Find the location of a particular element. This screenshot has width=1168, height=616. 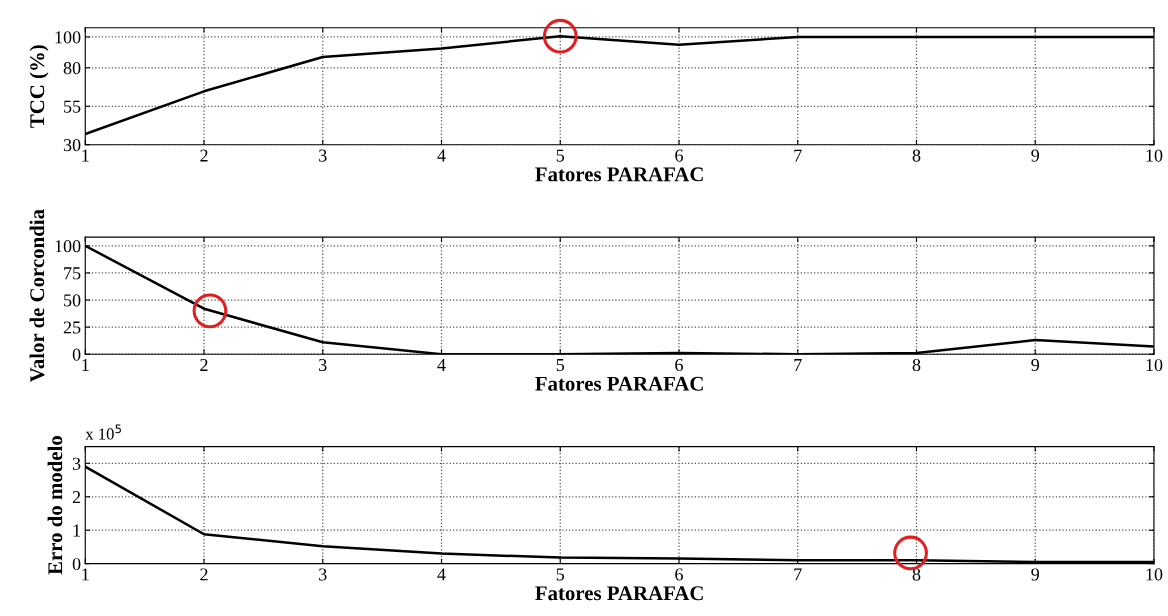

y-axis-title: TCC (%) is located at coordinates (39, 86).